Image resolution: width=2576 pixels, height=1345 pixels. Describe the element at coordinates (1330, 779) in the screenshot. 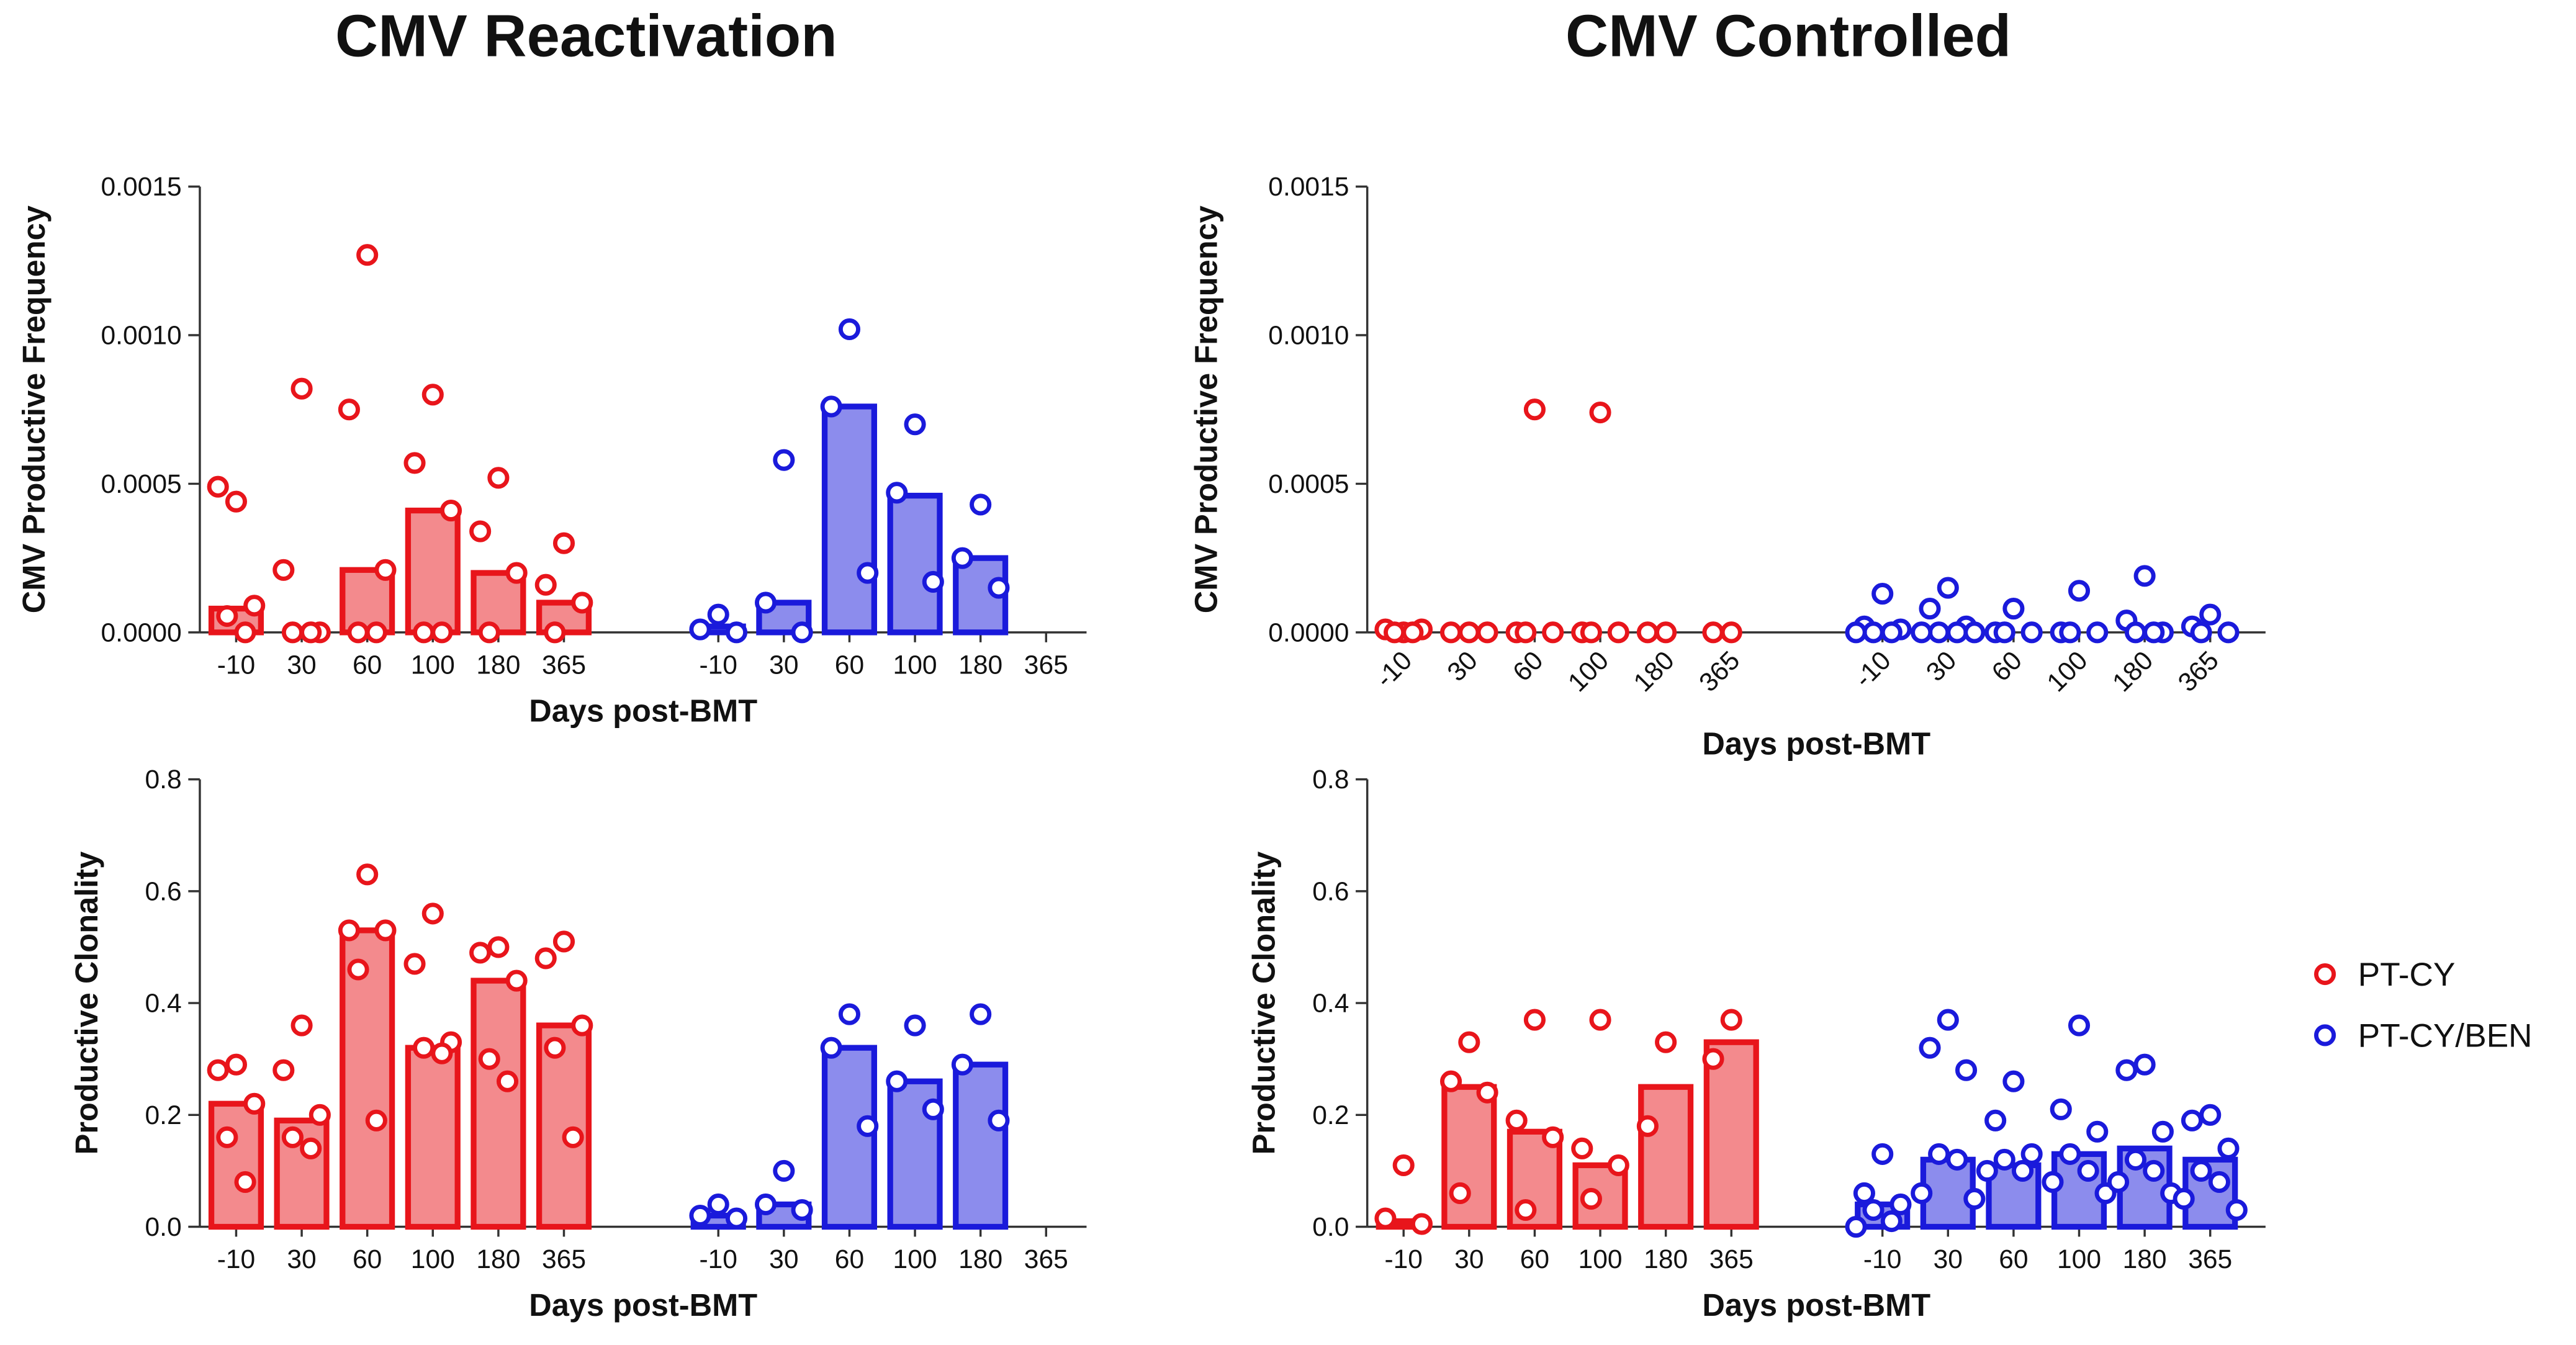

I see `y-tick-label: 0.8` at that location.